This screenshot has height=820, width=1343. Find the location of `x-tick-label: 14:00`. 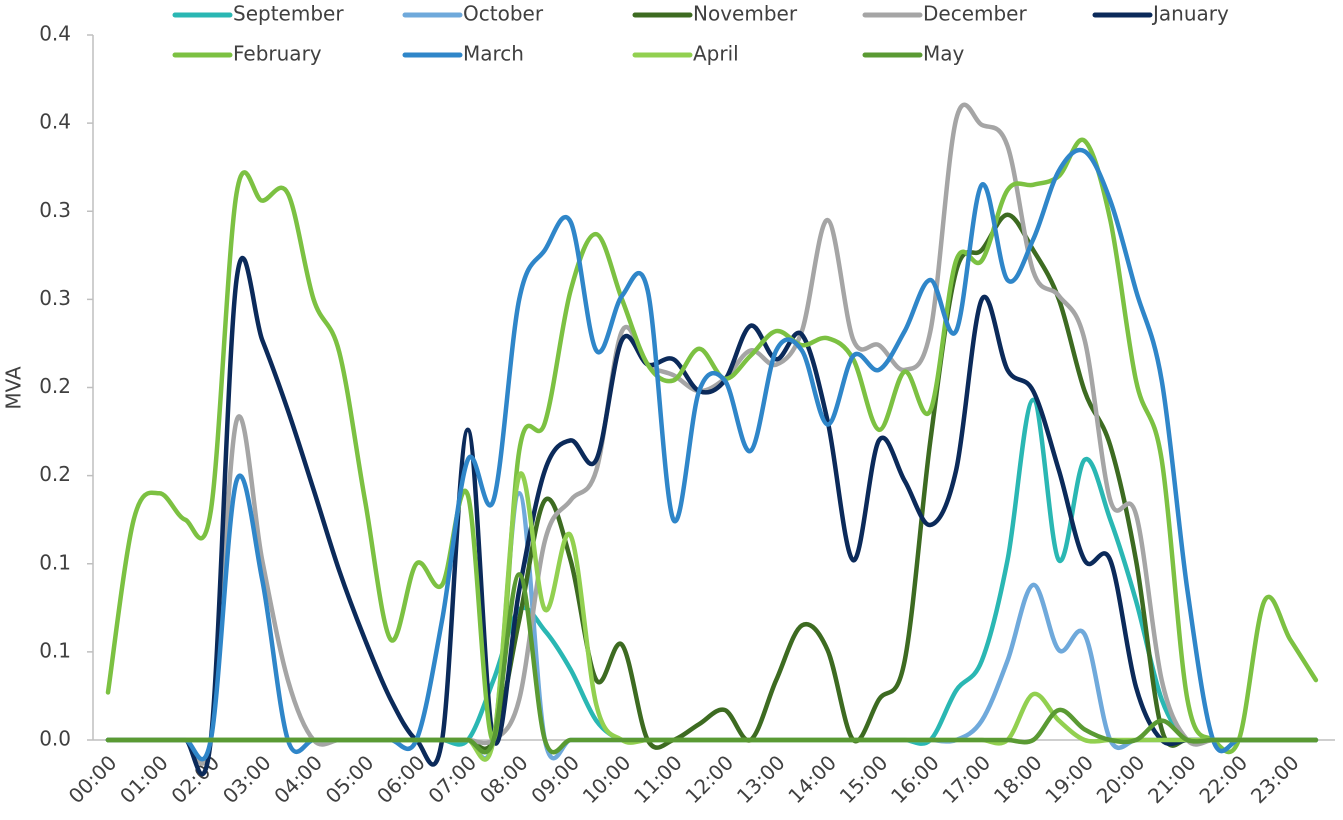

x-tick-label: 14:00 is located at coordinates (812, 779).